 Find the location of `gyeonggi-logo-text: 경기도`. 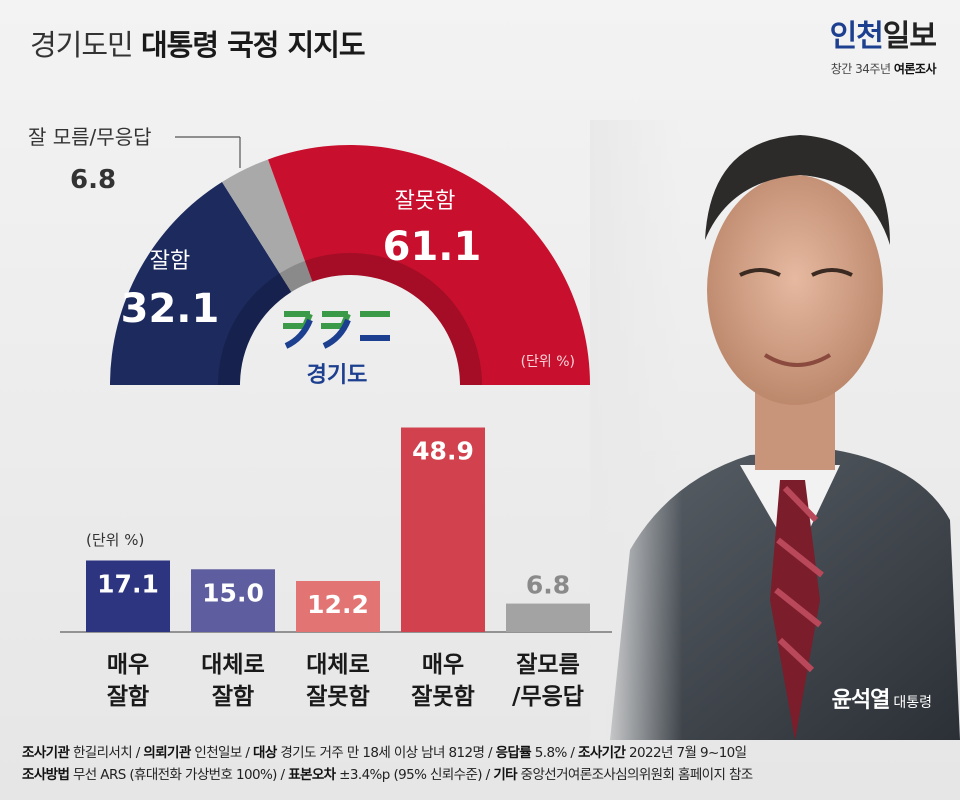

gyeonggi-logo-text: 경기도 is located at coordinates (337, 375).